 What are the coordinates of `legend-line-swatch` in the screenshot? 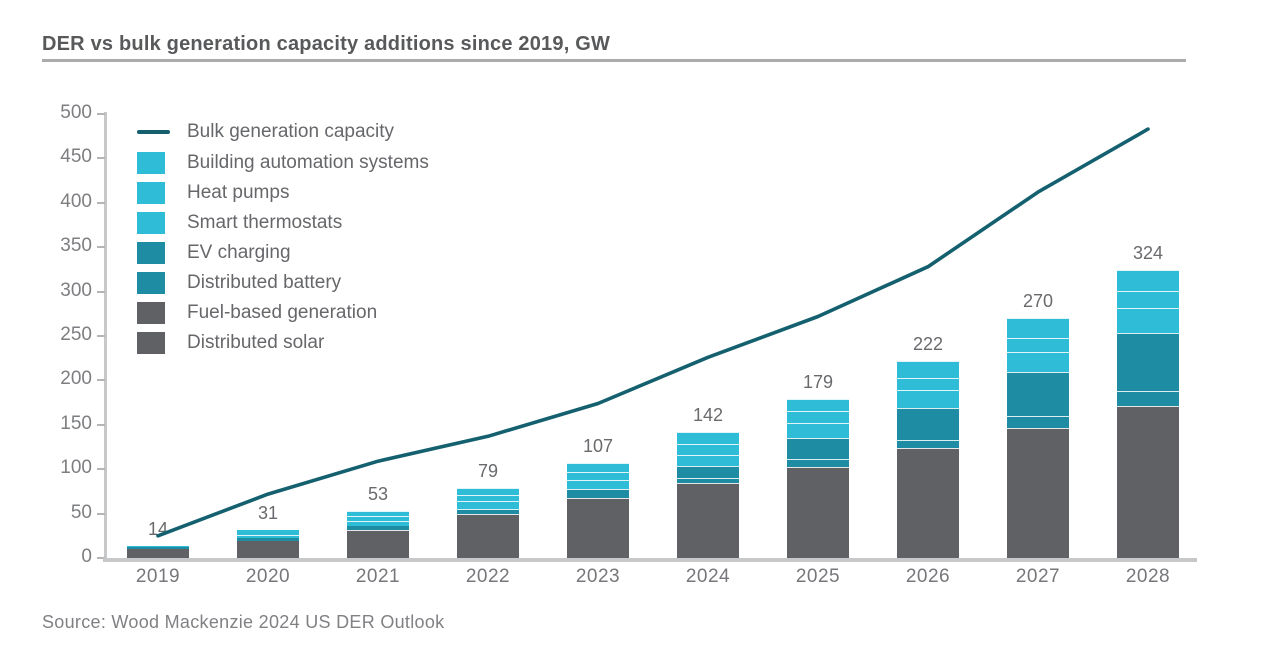 It's located at (153, 132).